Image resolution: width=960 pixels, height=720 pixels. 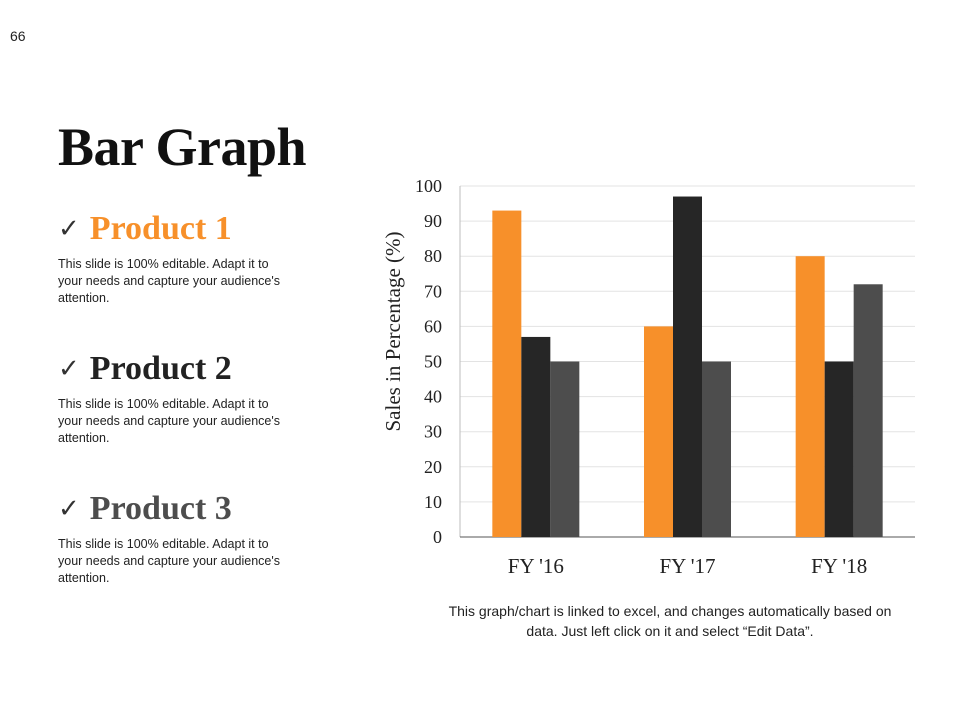 What do you see at coordinates (839, 566) in the screenshot?
I see `x-tick-label: FY '18` at bounding box center [839, 566].